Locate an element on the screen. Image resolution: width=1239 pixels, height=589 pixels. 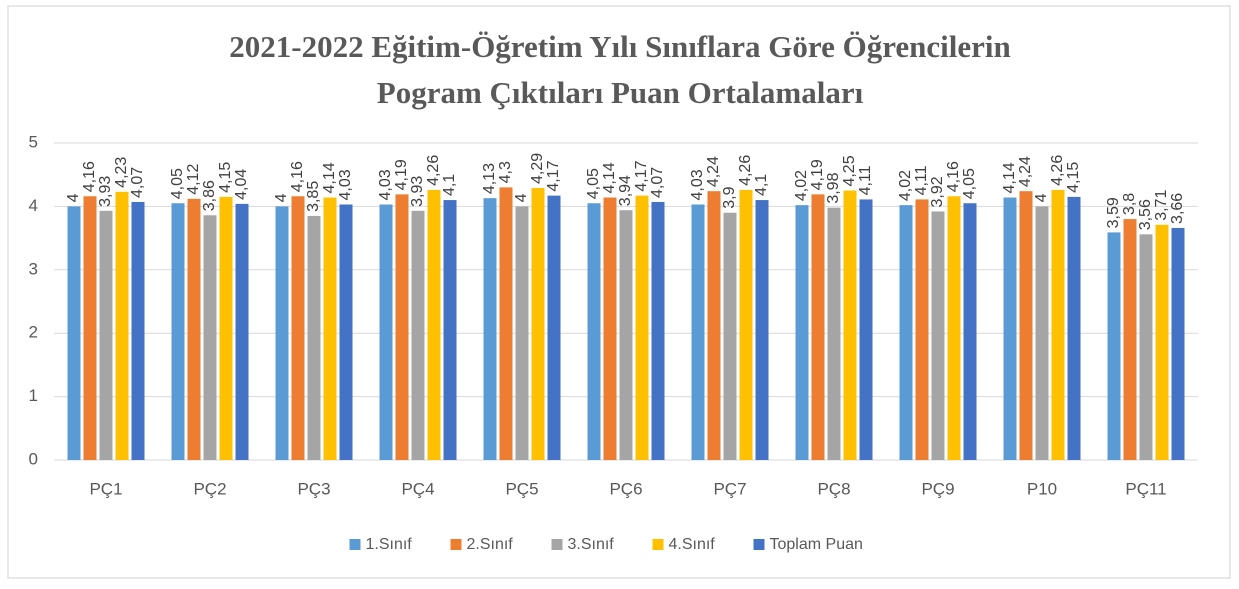
x-tick-label: PÇ3 is located at coordinates (313, 488).